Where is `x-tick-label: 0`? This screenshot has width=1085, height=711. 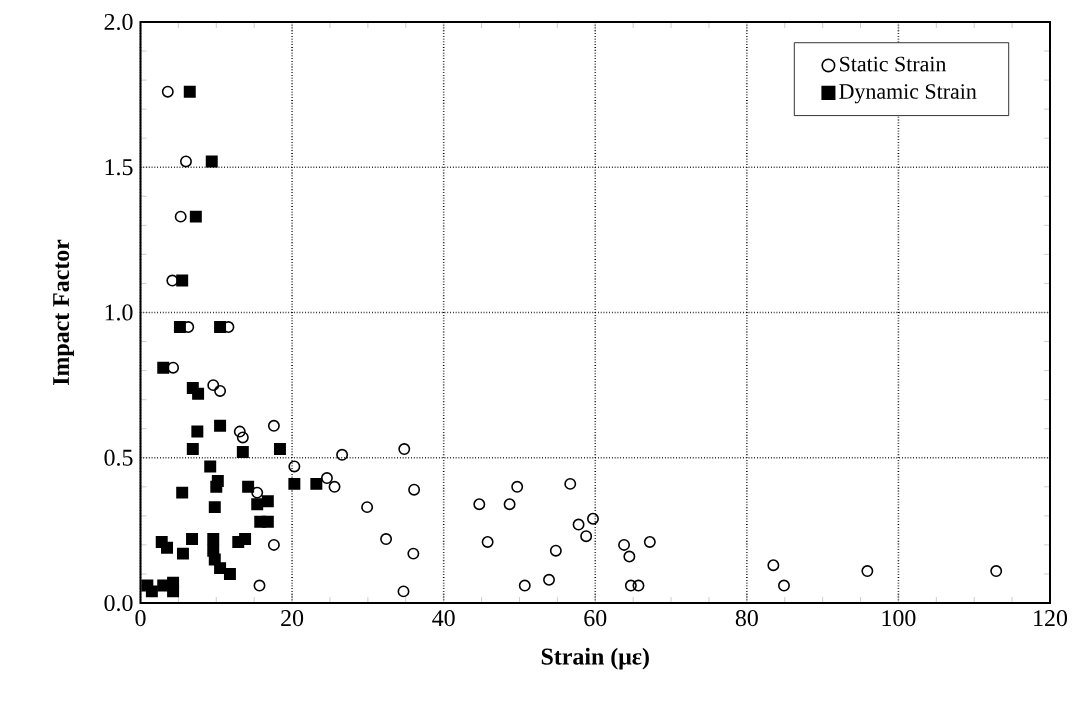
x-tick-label: 0 is located at coordinates (140, 618).